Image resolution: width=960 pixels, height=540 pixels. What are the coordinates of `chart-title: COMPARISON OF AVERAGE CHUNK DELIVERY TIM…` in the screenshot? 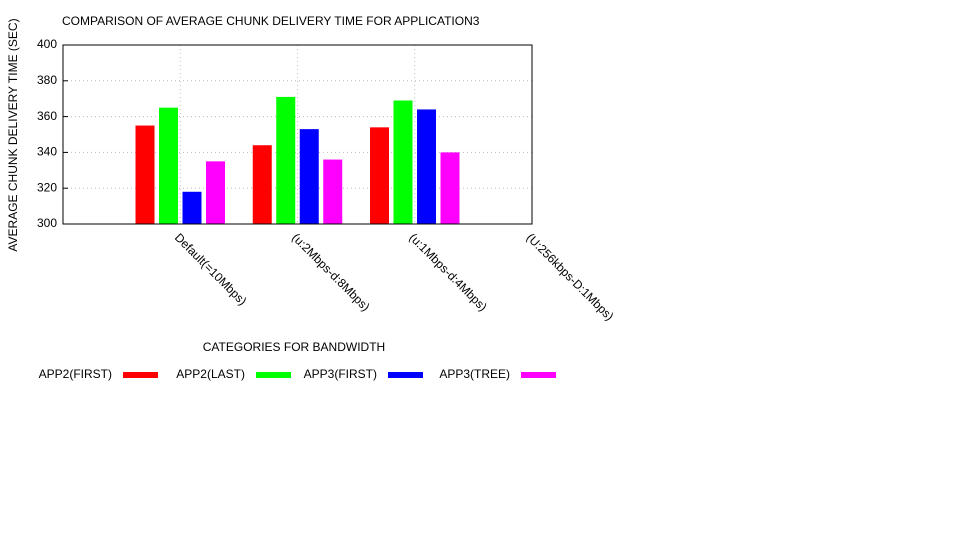 It's located at (271, 21).